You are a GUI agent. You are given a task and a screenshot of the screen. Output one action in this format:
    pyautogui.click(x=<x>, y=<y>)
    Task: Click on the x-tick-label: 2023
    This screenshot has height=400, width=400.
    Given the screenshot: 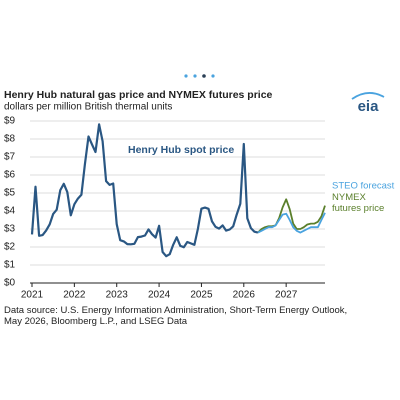 What is the action you would take?
    pyautogui.click(x=117, y=295)
    